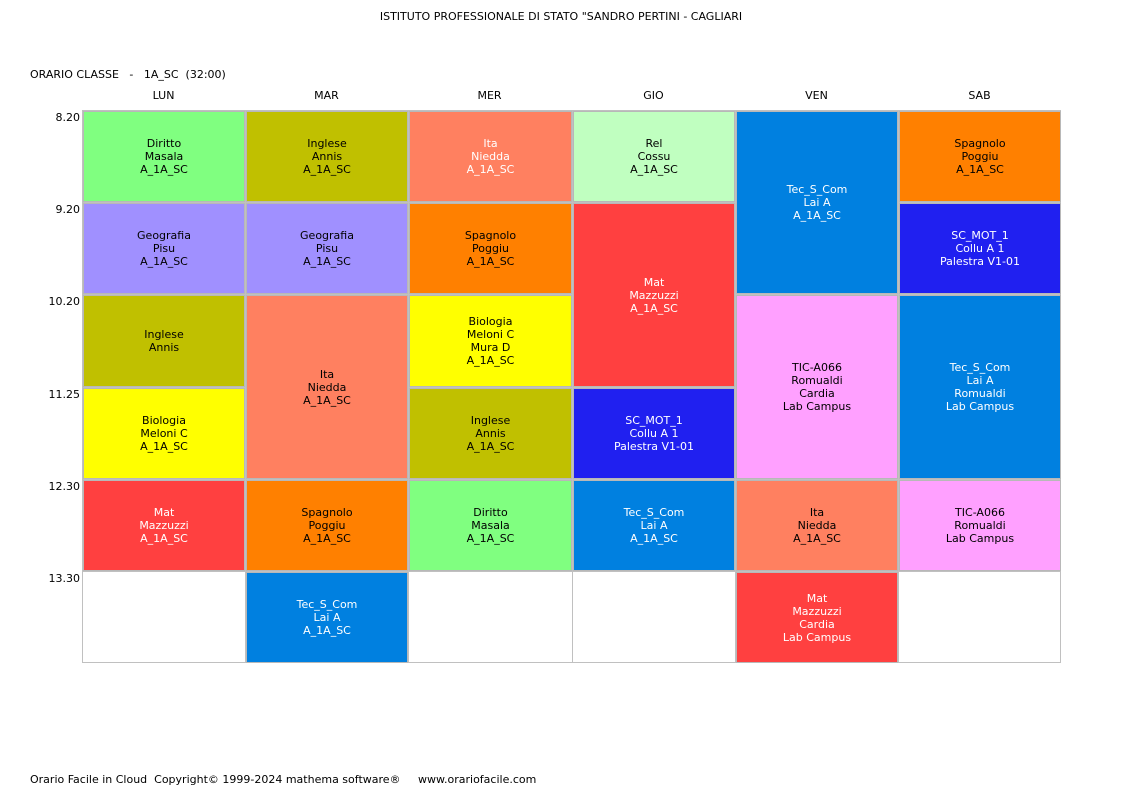 The width and height of the screenshot is (1122, 793). Describe the element at coordinates (64, 301) in the screenshot. I see `time-label: 10.20` at that location.